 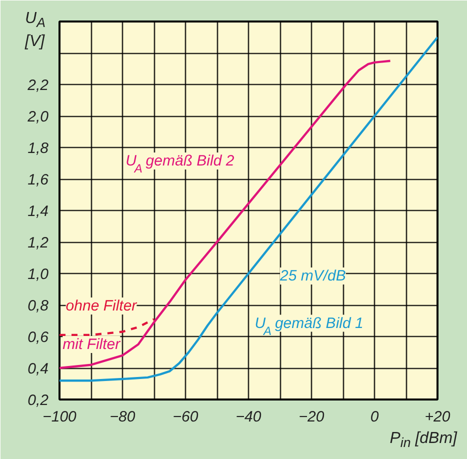 What do you see at coordinates (39, 148) in the screenshot?
I see `y-tick-label: 1,8` at bounding box center [39, 148].